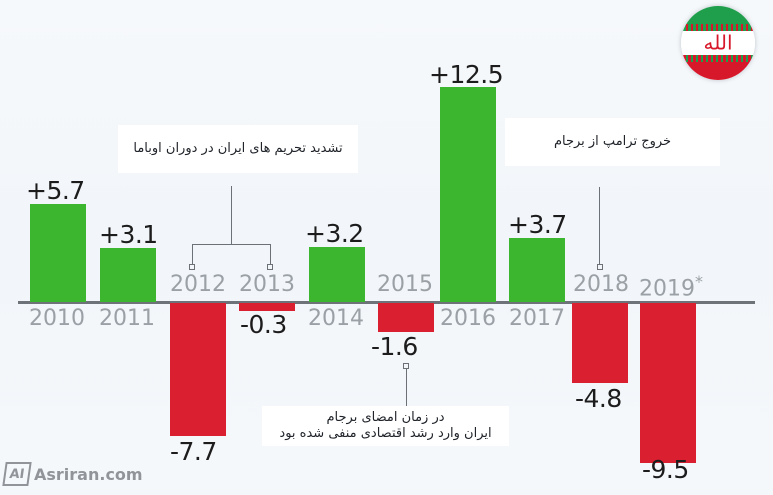 The image size is (773, 495). I want to click on year-label-2013: 2013, so click(267, 284).